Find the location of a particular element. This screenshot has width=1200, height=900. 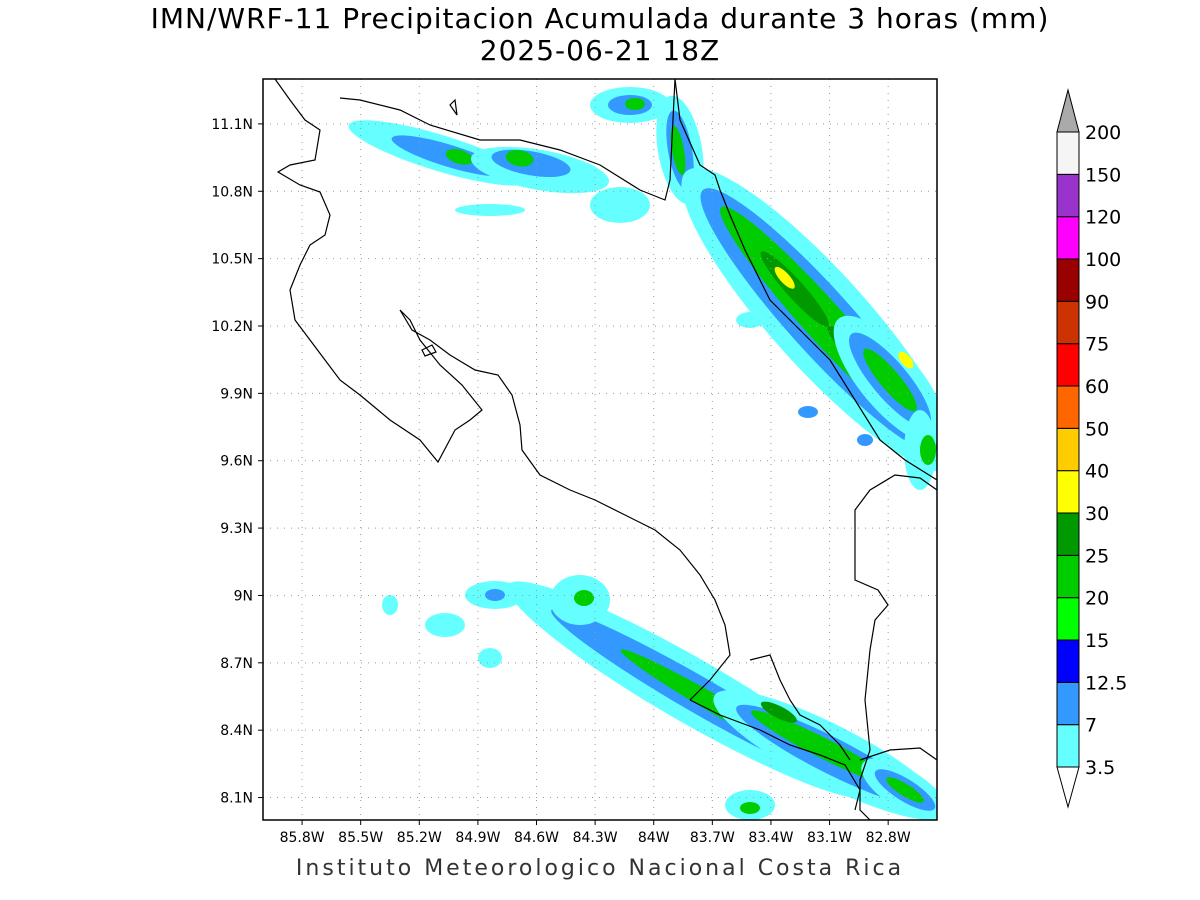

colorbar-label: 40 is located at coordinates (1097, 472).